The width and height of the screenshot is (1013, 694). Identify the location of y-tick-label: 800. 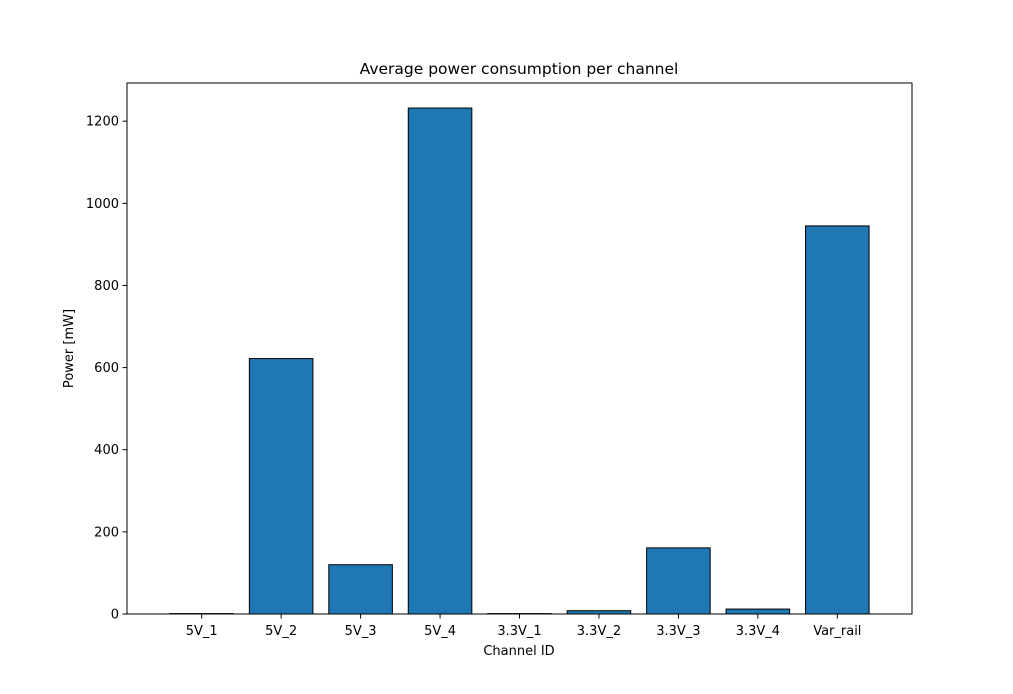
(106, 286).